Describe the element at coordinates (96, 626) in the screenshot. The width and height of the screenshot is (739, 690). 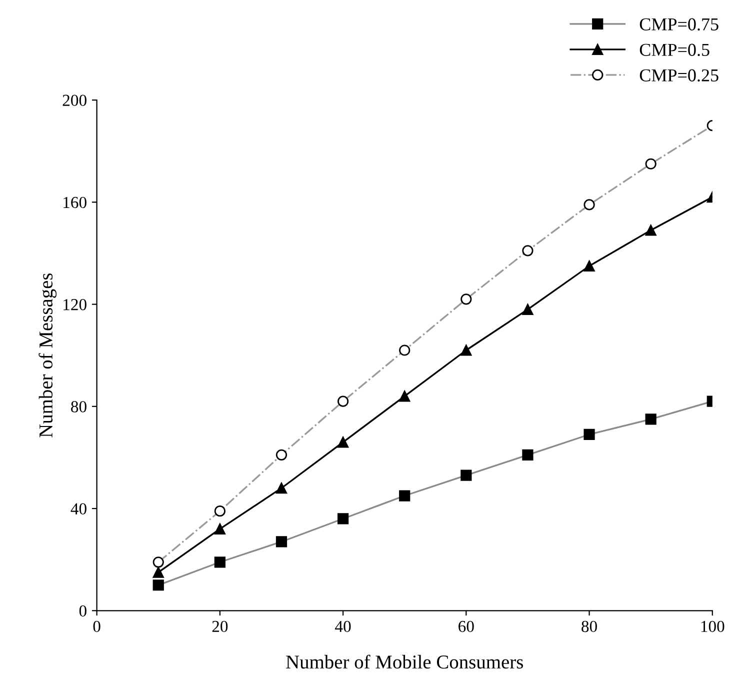
I see `x-tick-label: 0` at that location.